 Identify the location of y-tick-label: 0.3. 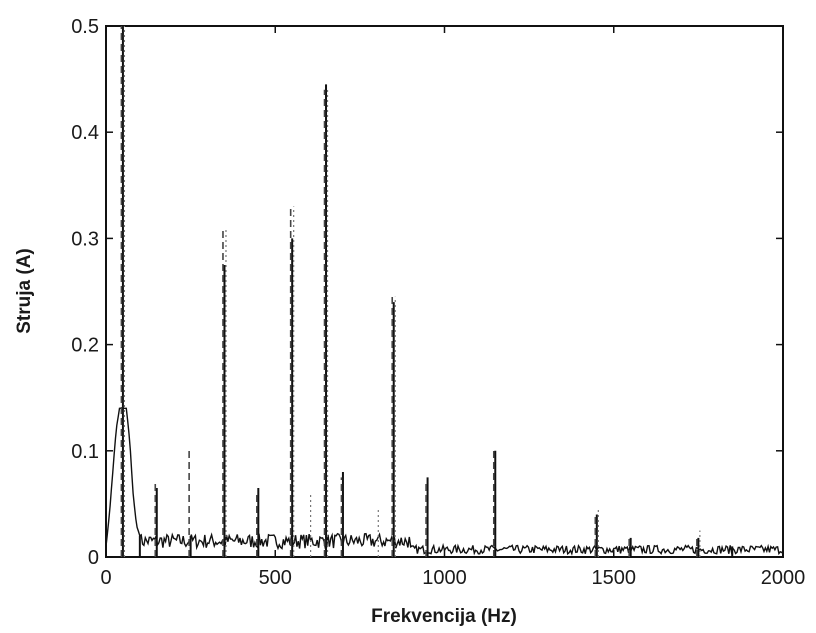
(85, 239).